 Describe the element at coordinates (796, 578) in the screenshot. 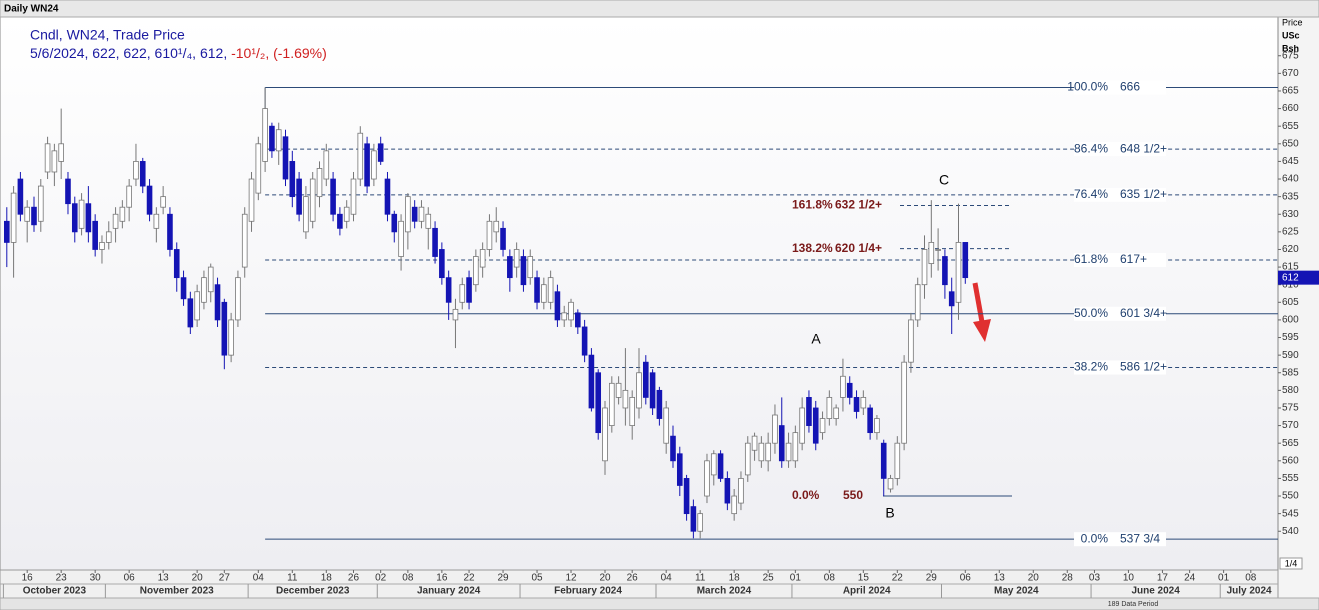

I see `x-tick-label: 01` at that location.